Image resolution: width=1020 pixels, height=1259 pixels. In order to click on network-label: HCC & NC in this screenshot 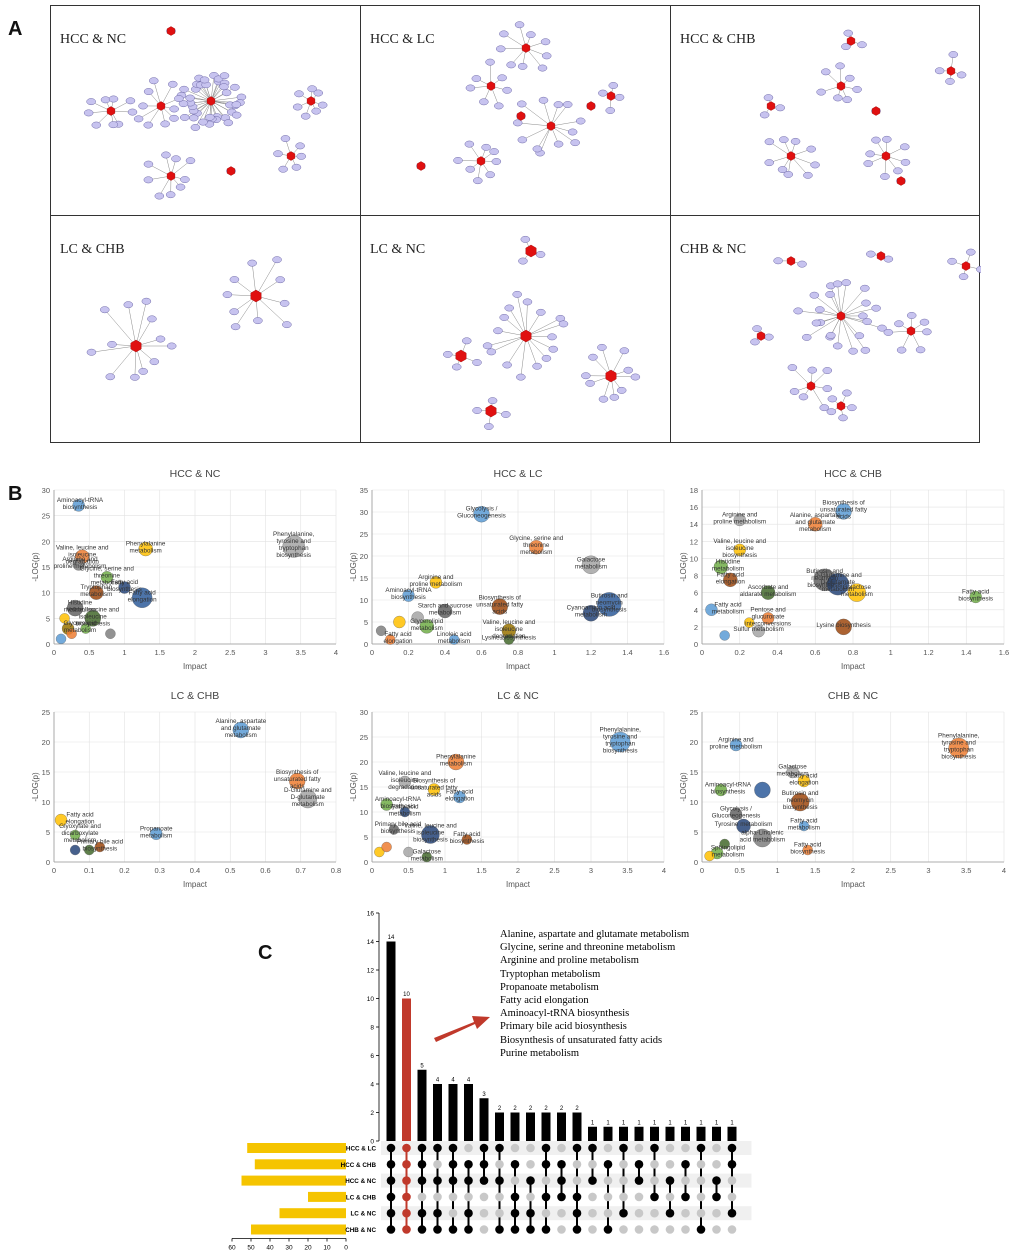, I will do `click(93, 39)`.